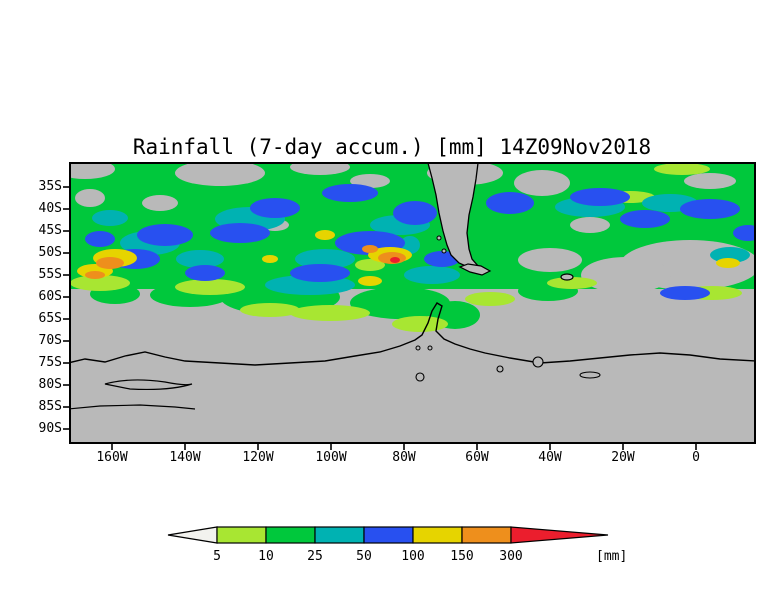 The image size is (784, 612). What do you see at coordinates (462, 556) in the screenshot?
I see `colorbar-tick-label: 150` at bounding box center [462, 556].